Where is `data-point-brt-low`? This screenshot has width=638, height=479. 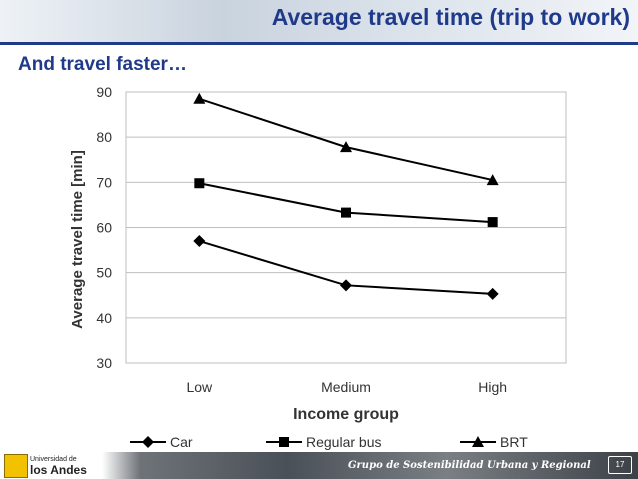 data-point-brt-low is located at coordinates (199, 98).